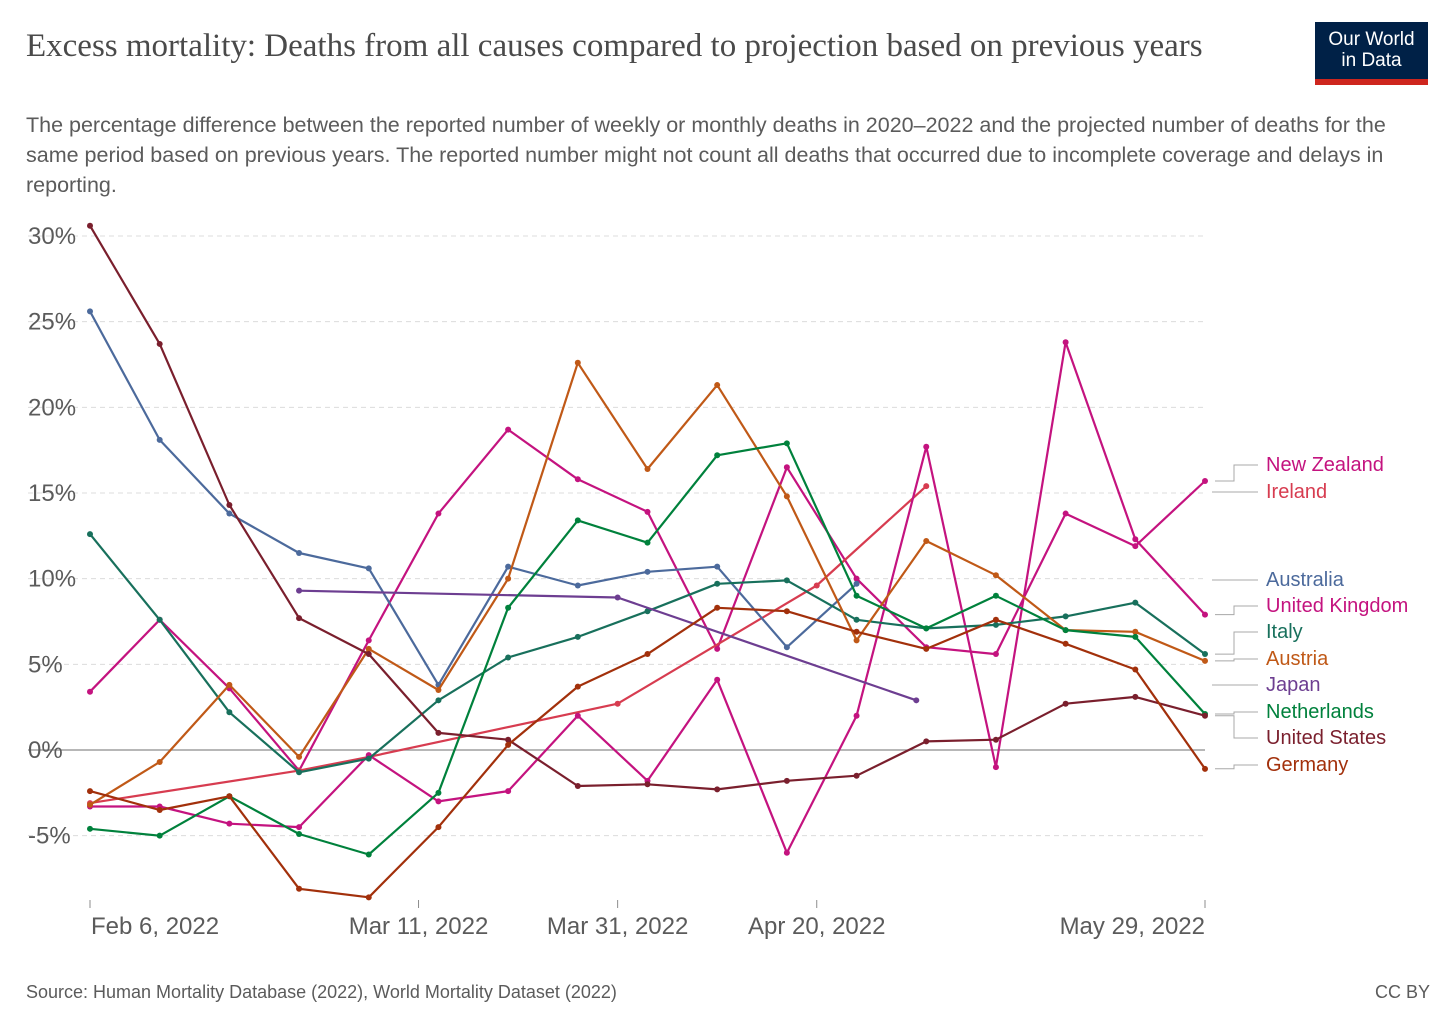 This screenshot has width=1456, height=1028. What do you see at coordinates (1284, 632) in the screenshot?
I see `series-label: Italy` at bounding box center [1284, 632].